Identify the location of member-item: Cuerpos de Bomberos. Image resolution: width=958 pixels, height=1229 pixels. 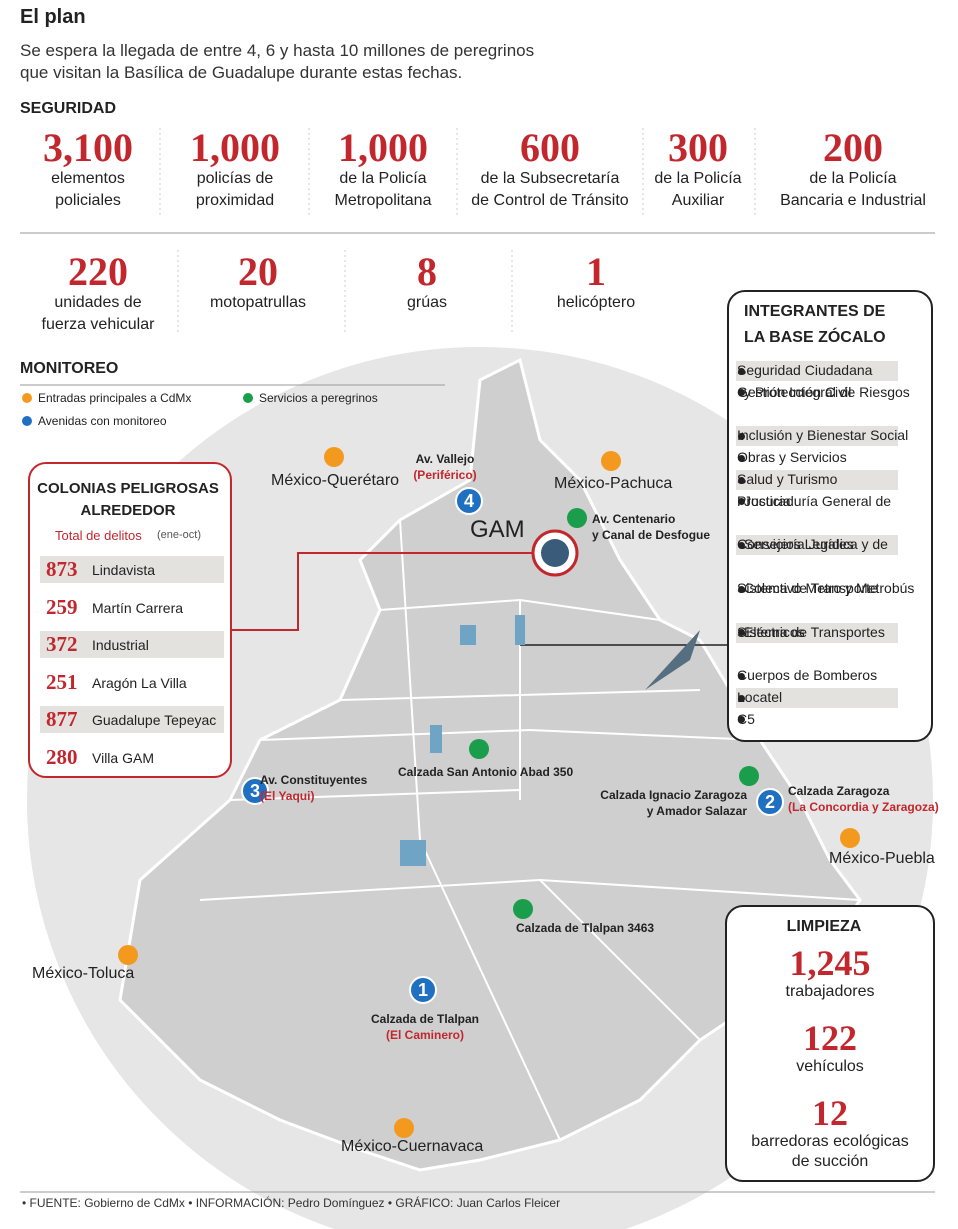
(807, 675).